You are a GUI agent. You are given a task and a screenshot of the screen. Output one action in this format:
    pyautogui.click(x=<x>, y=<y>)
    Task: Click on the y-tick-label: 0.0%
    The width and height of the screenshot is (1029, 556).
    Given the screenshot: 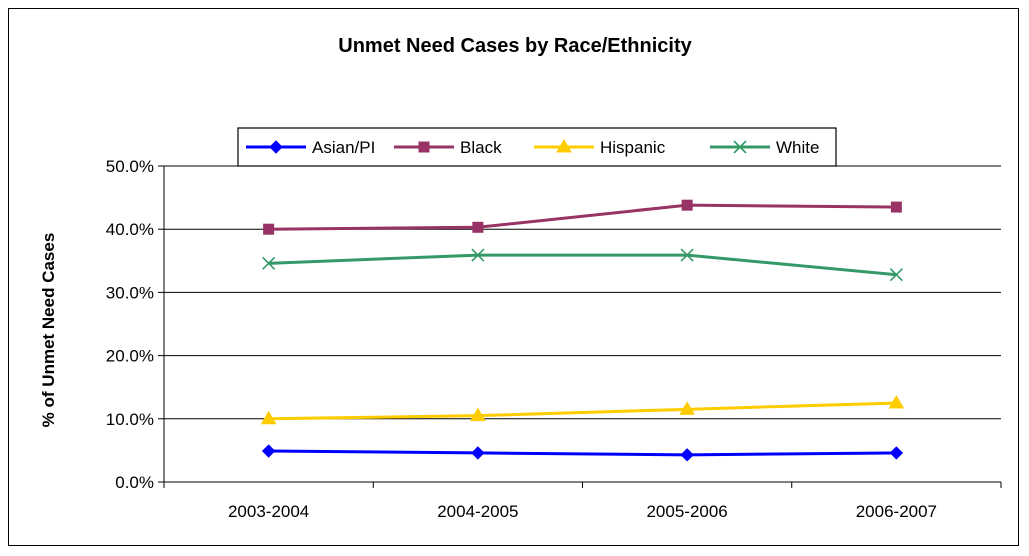 What is the action you would take?
    pyautogui.click(x=134, y=482)
    